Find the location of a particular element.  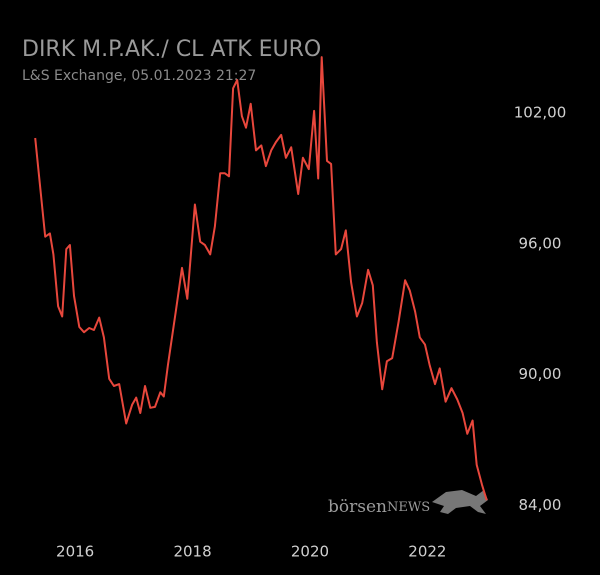

y-tick-label: 90,00 is located at coordinates (540, 374).